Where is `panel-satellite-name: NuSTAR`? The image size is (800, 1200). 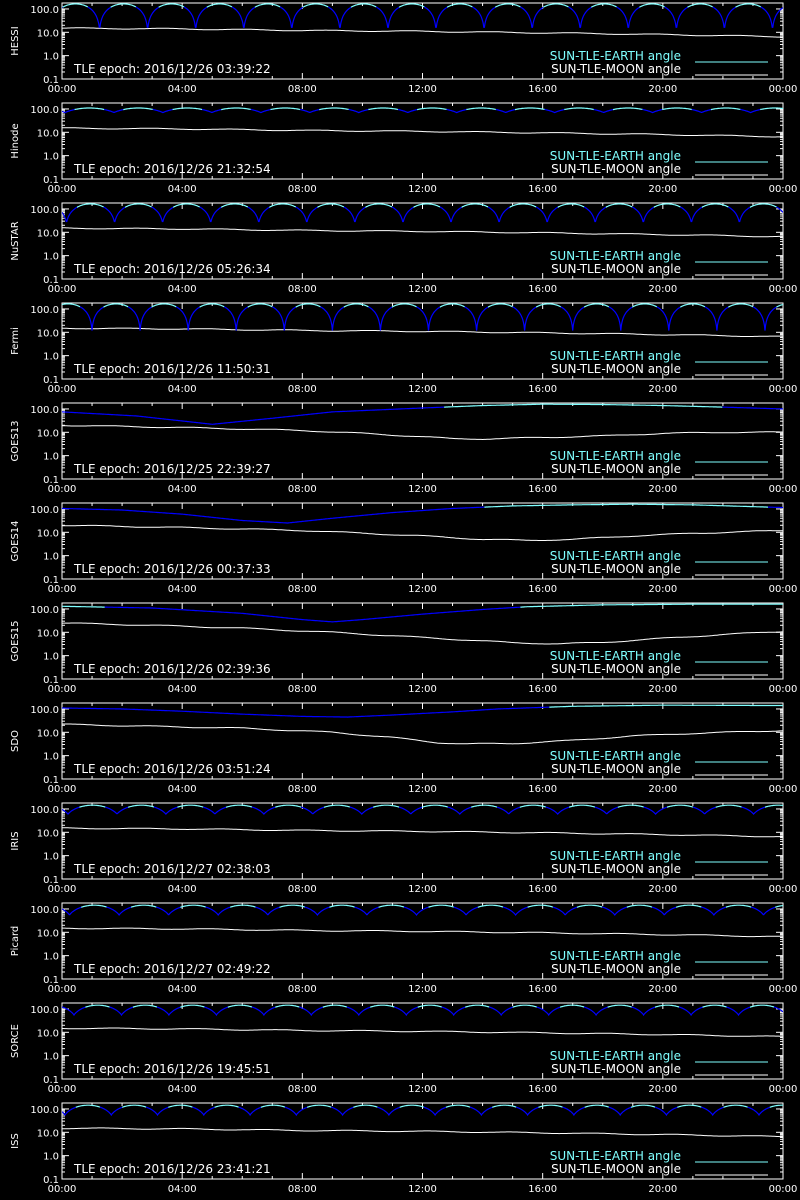
panel-satellite-name: NuSTAR is located at coordinates (15, 240).